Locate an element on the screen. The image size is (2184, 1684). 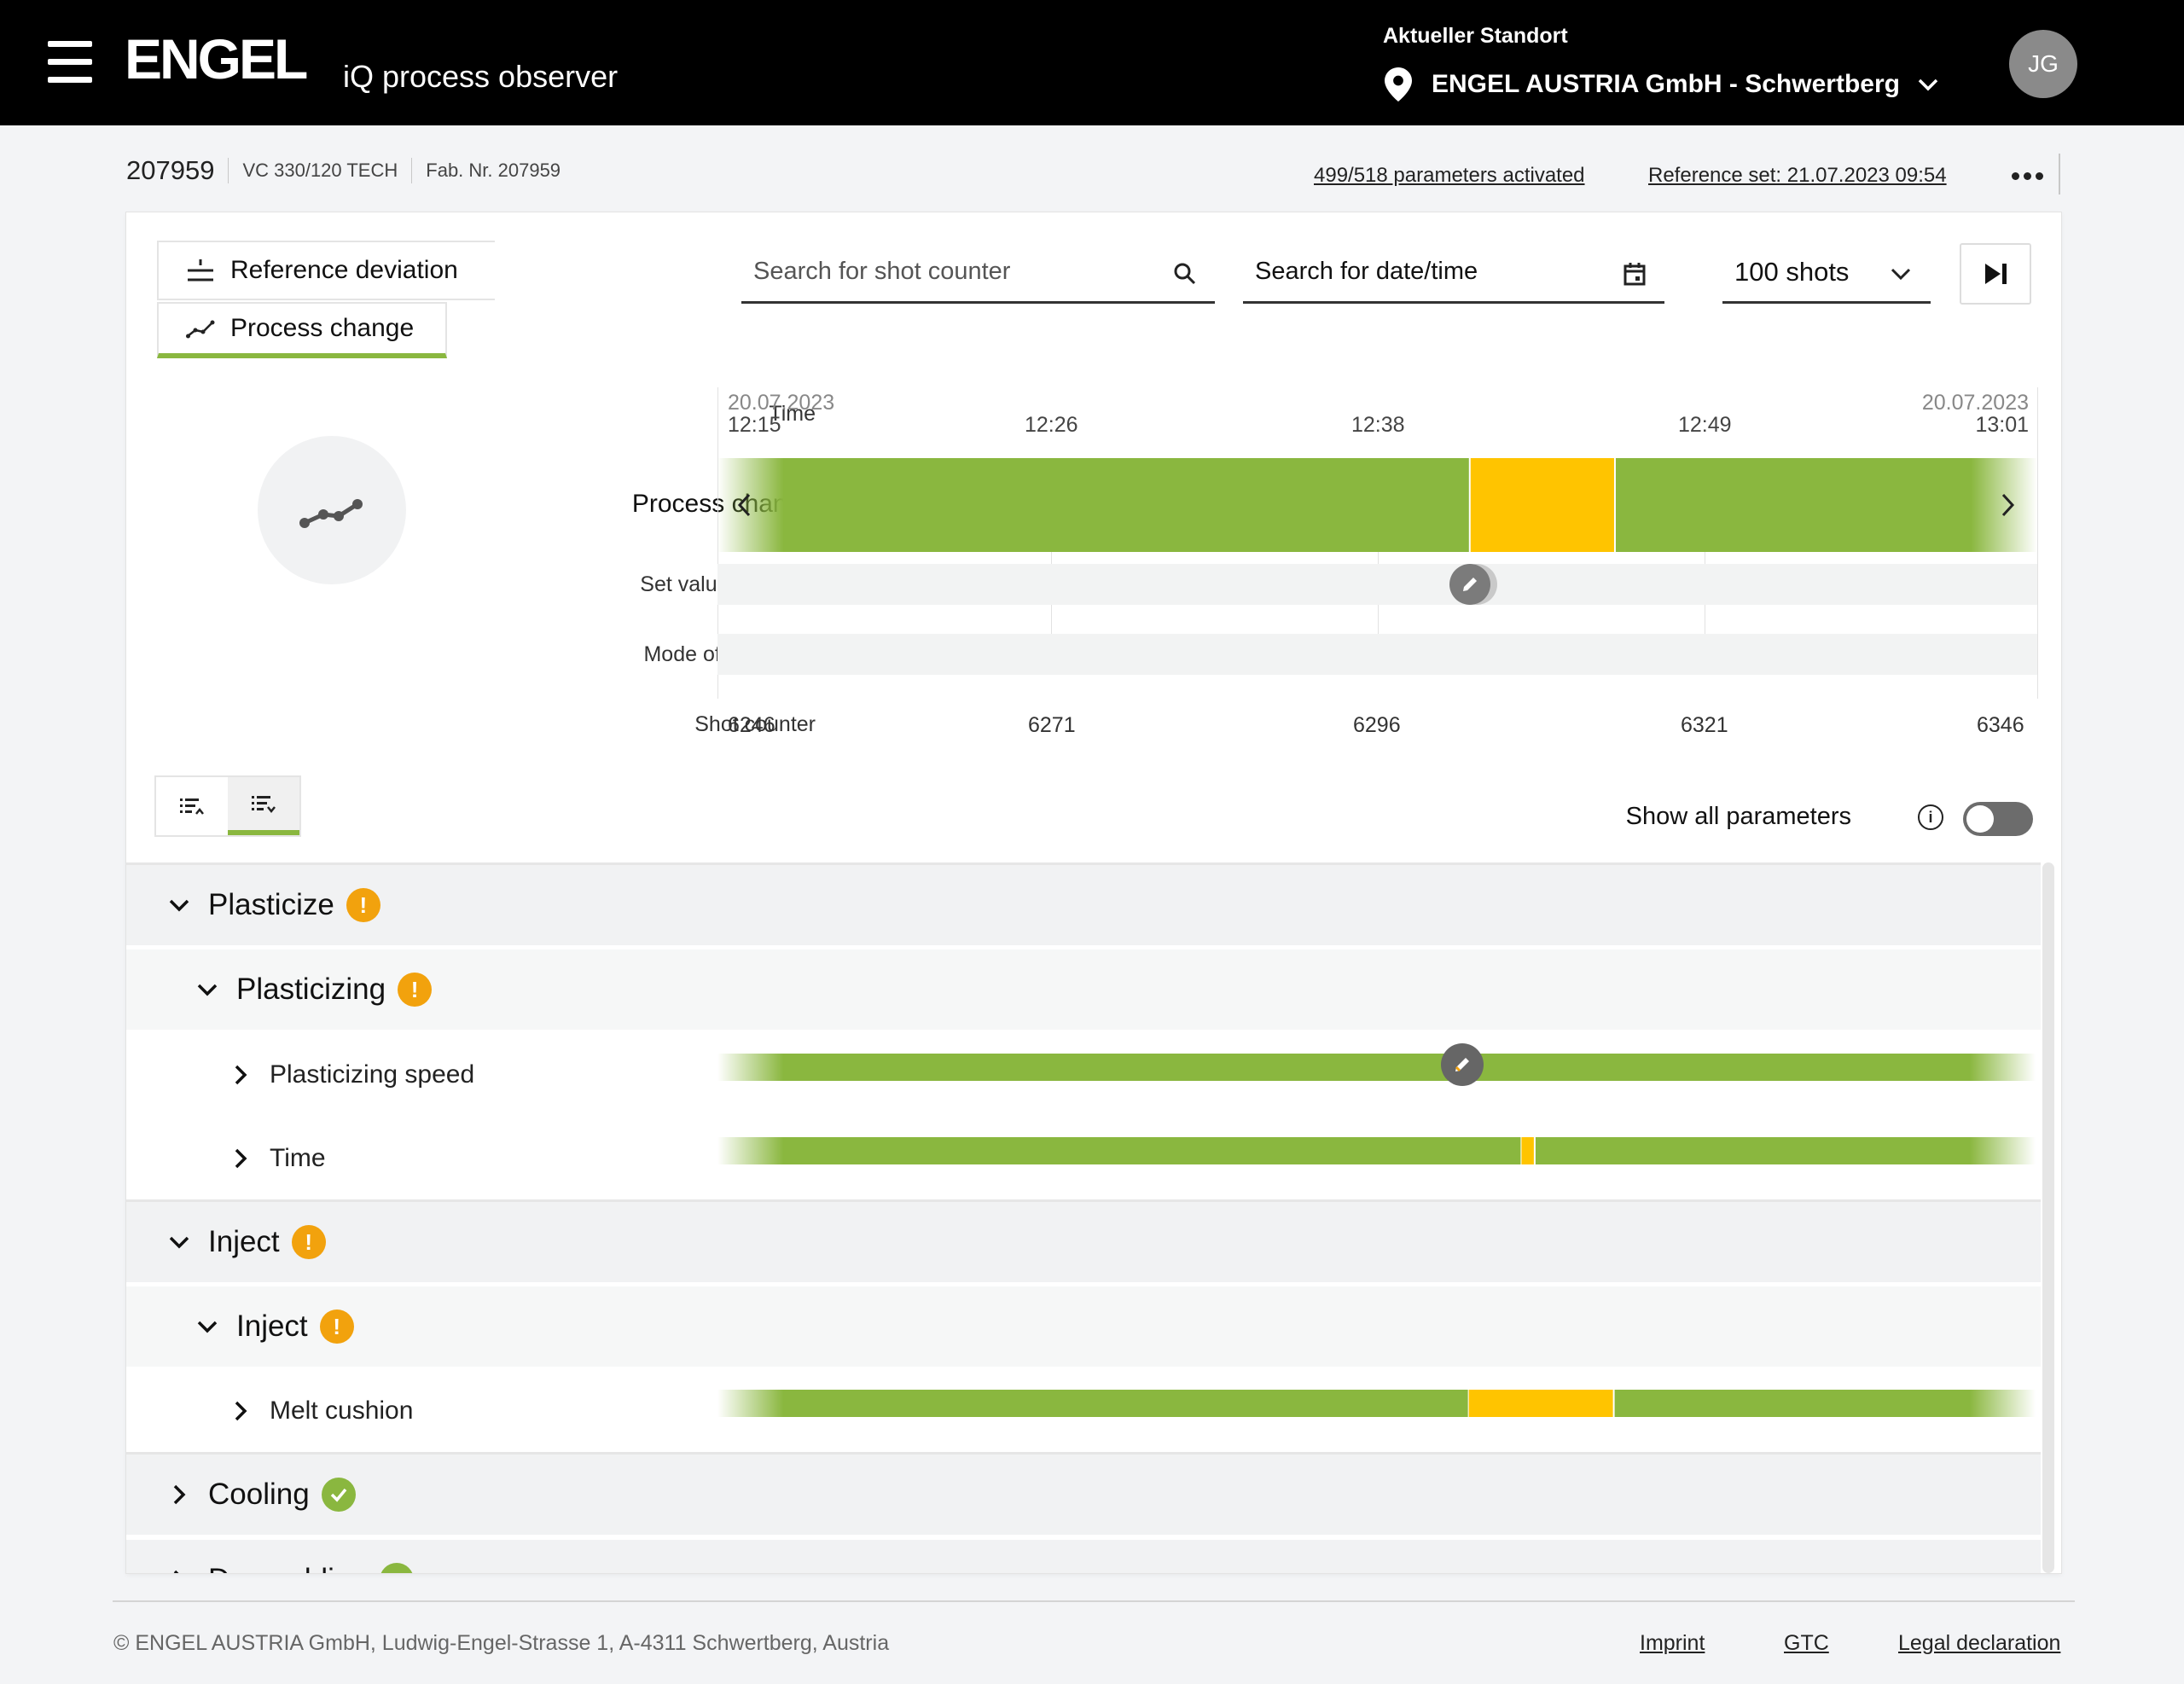
checkmark-icon is located at coordinates (338, 1495).